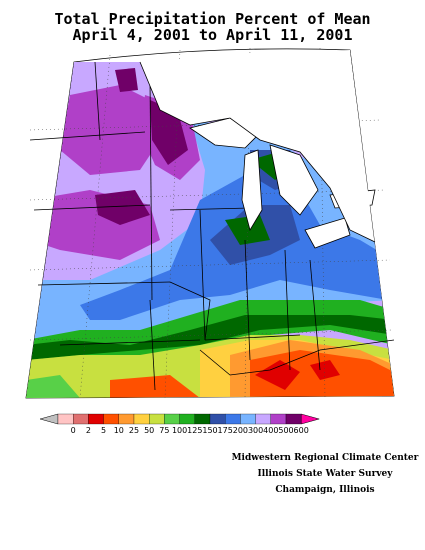 This screenshot has width=425, height=550. I want to click on legend-arrow-low, so click(49, 419).